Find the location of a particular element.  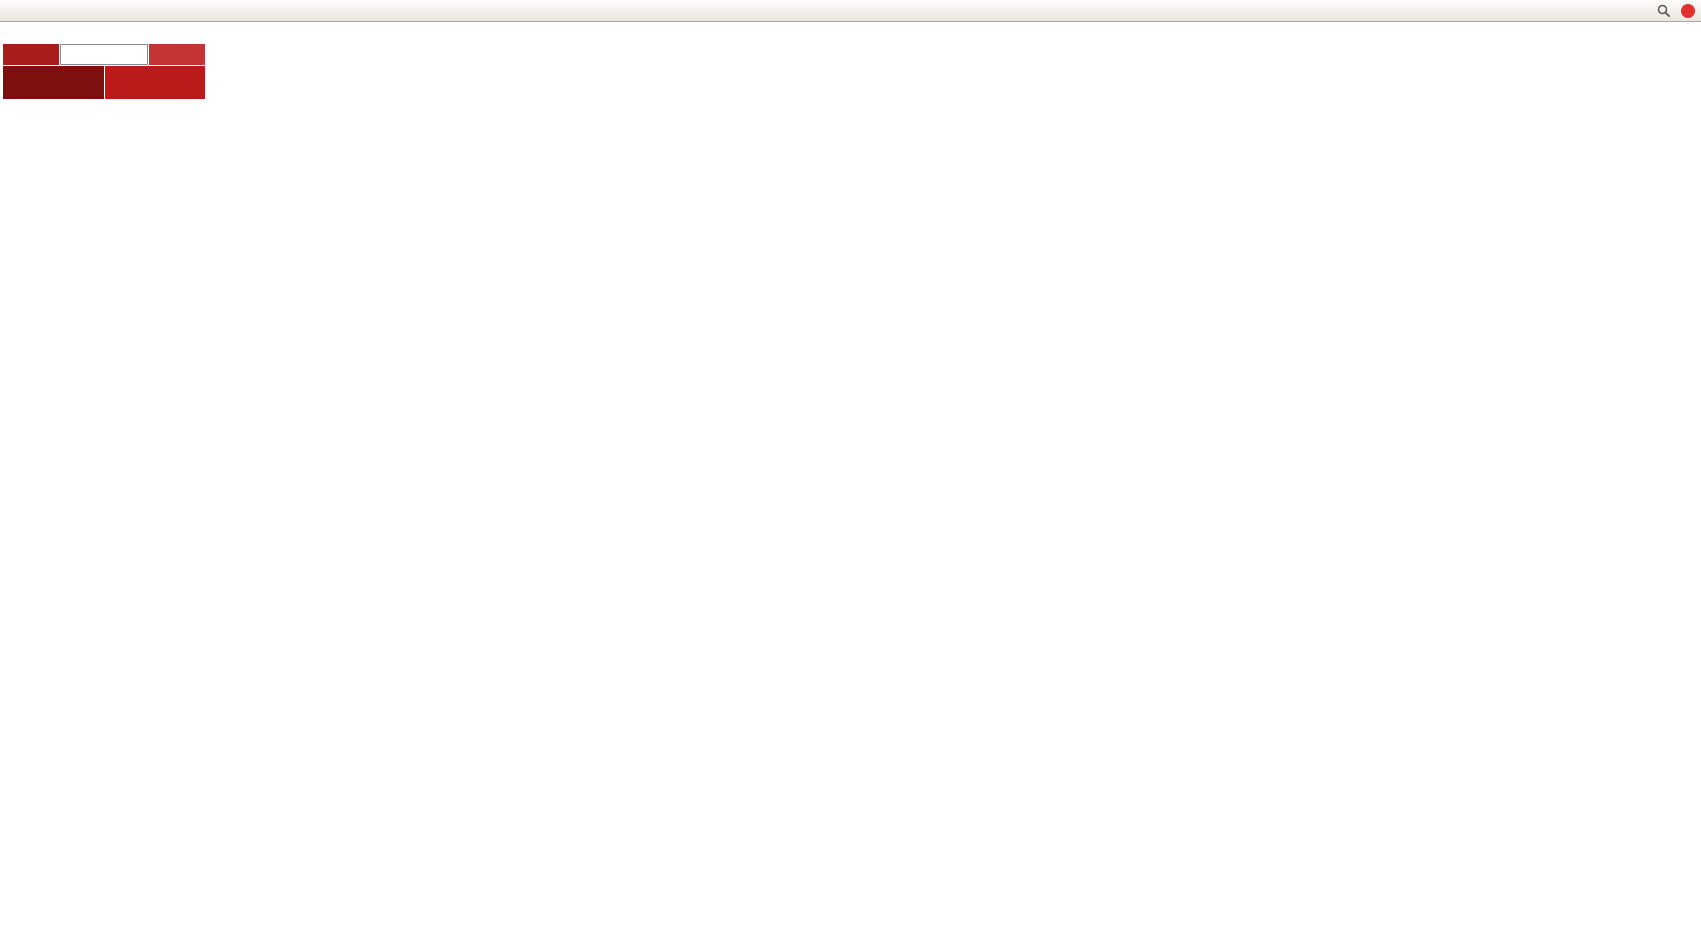

search-button is located at coordinates (1664, 10).